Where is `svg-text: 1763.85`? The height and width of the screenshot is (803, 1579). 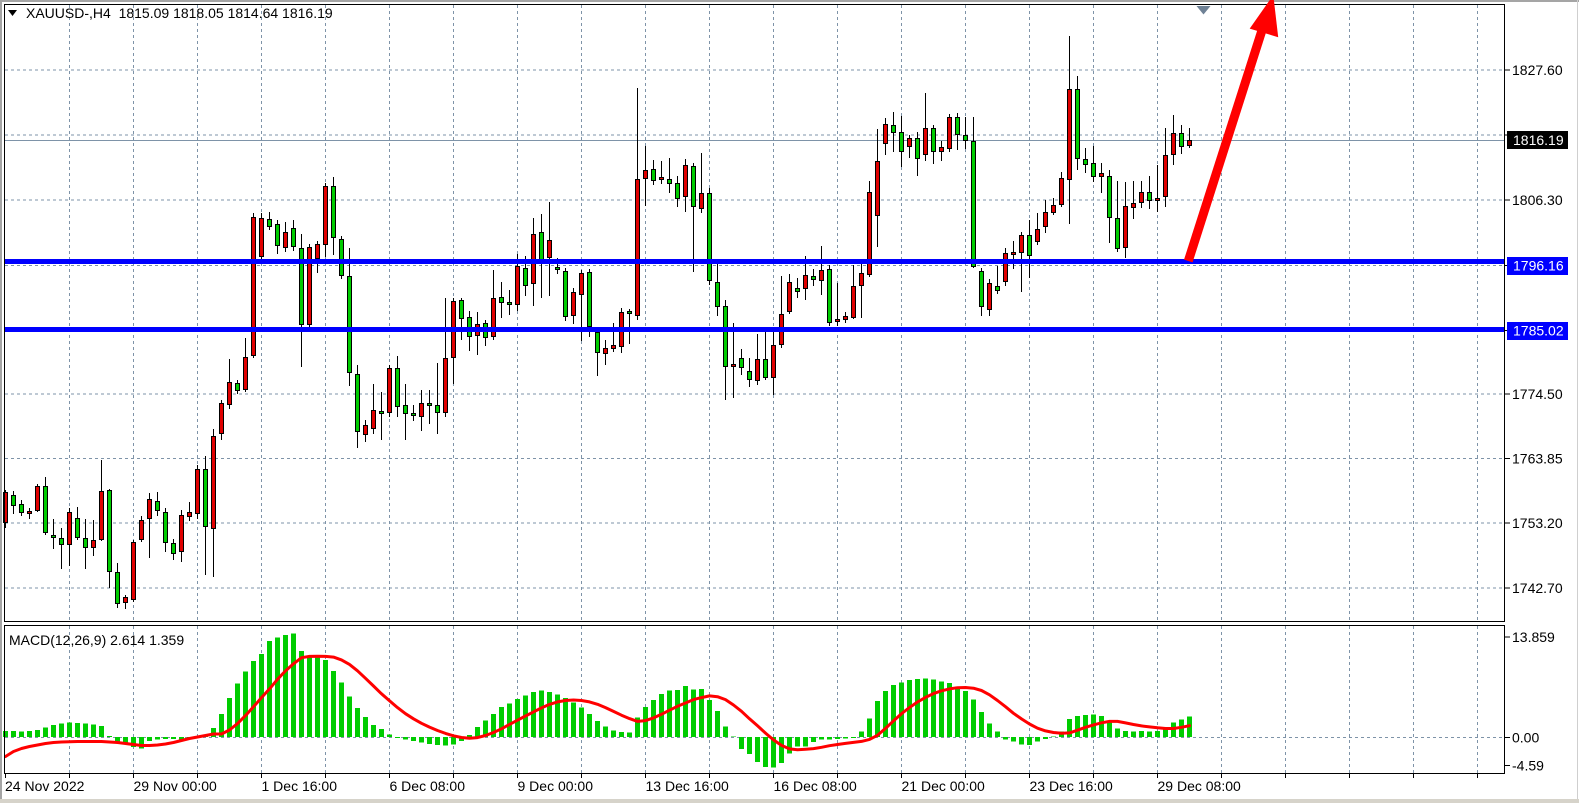 svg-text: 1763.85 is located at coordinates (1537, 459).